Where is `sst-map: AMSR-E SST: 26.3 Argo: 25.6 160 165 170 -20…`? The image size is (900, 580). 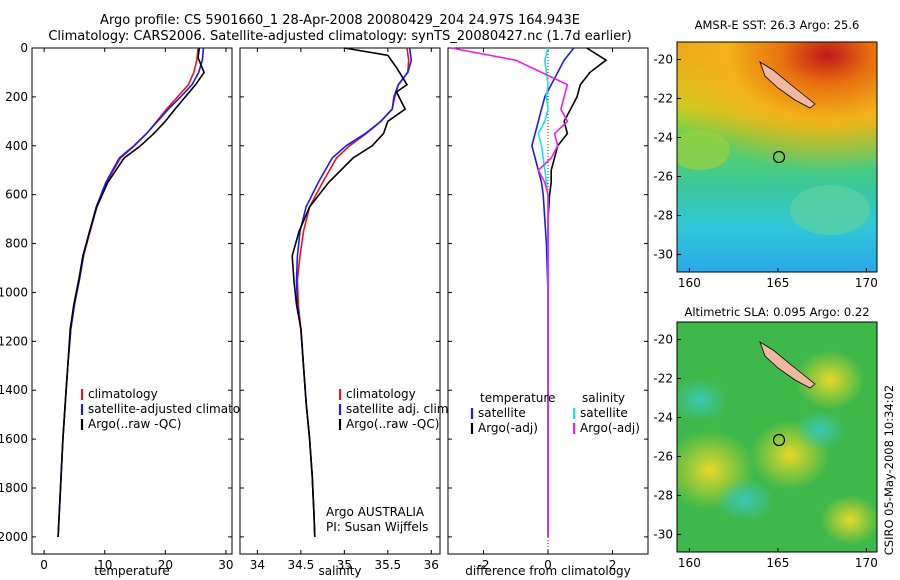
sst-map: AMSR-E SST: 26.3 Argo: 25.6 160 165 170 -20… is located at coordinates (765, 154).